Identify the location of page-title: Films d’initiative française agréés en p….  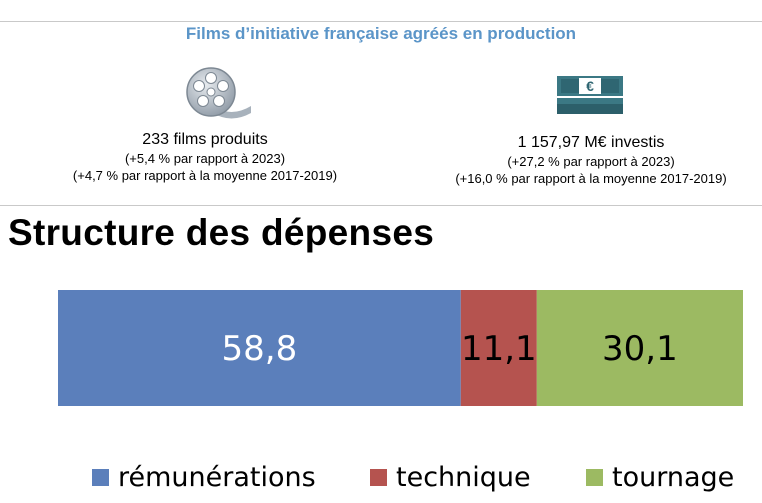
(381, 33).